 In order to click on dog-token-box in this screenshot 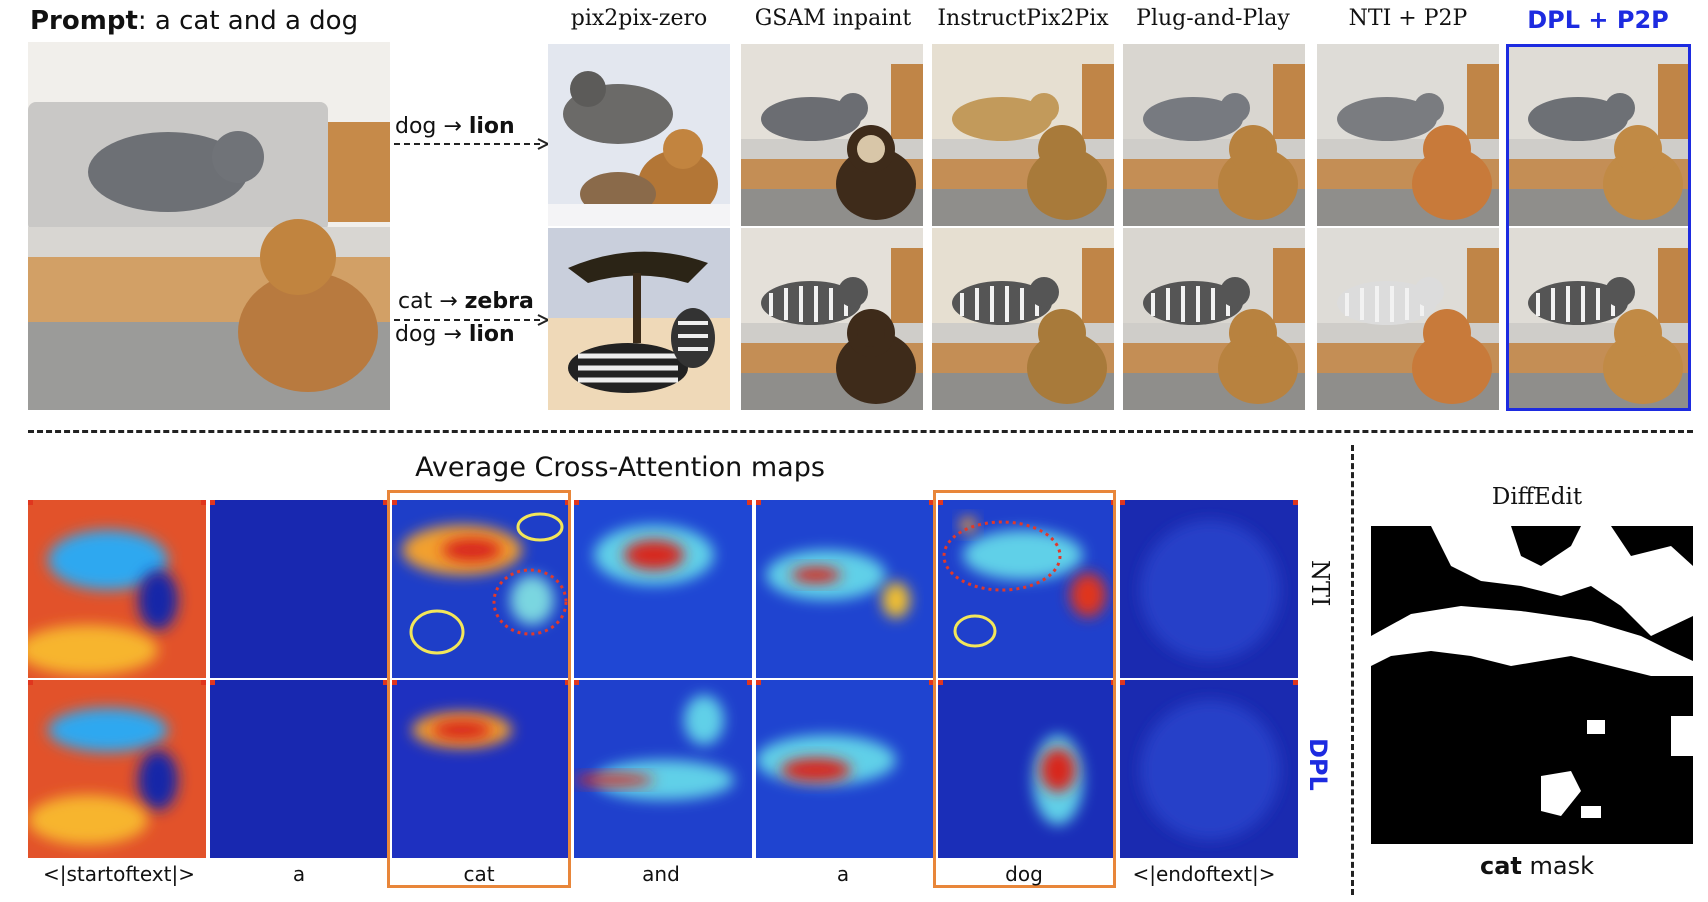, I will do `click(1024, 689)`.